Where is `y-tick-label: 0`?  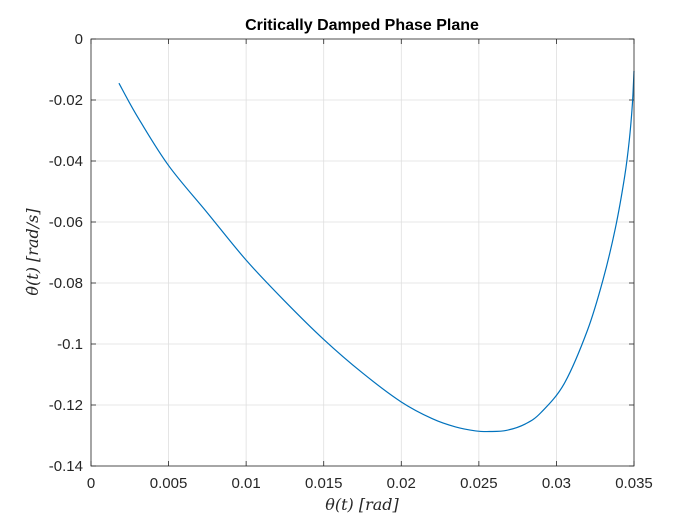 y-tick-label: 0 is located at coordinates (79, 39).